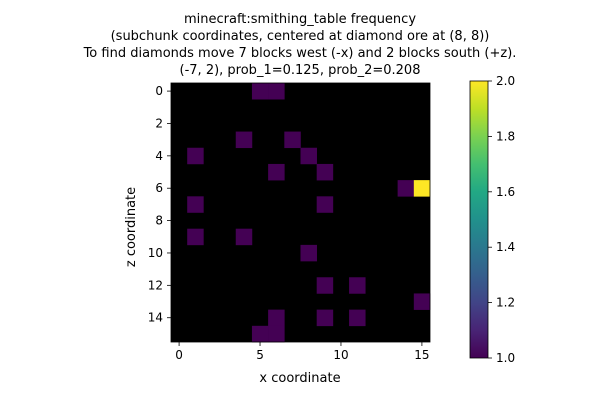  I want to click on x-tick-label: 15, so click(421, 355).